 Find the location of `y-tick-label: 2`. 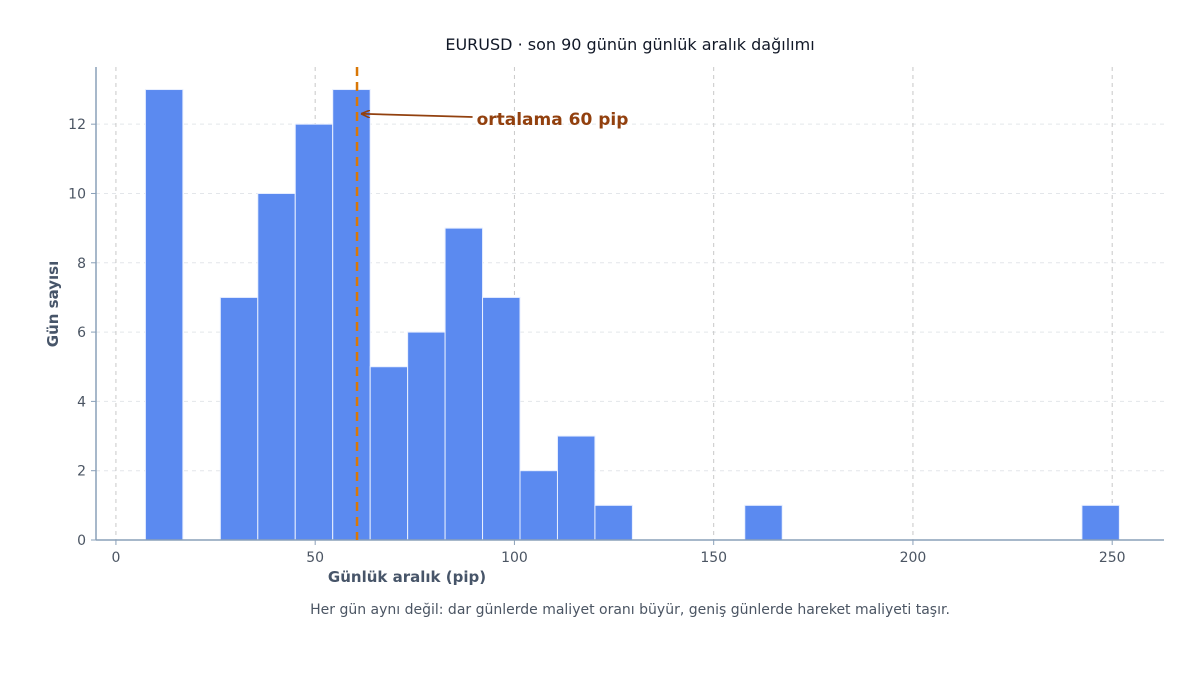

y-tick-label: 2 is located at coordinates (81, 472).